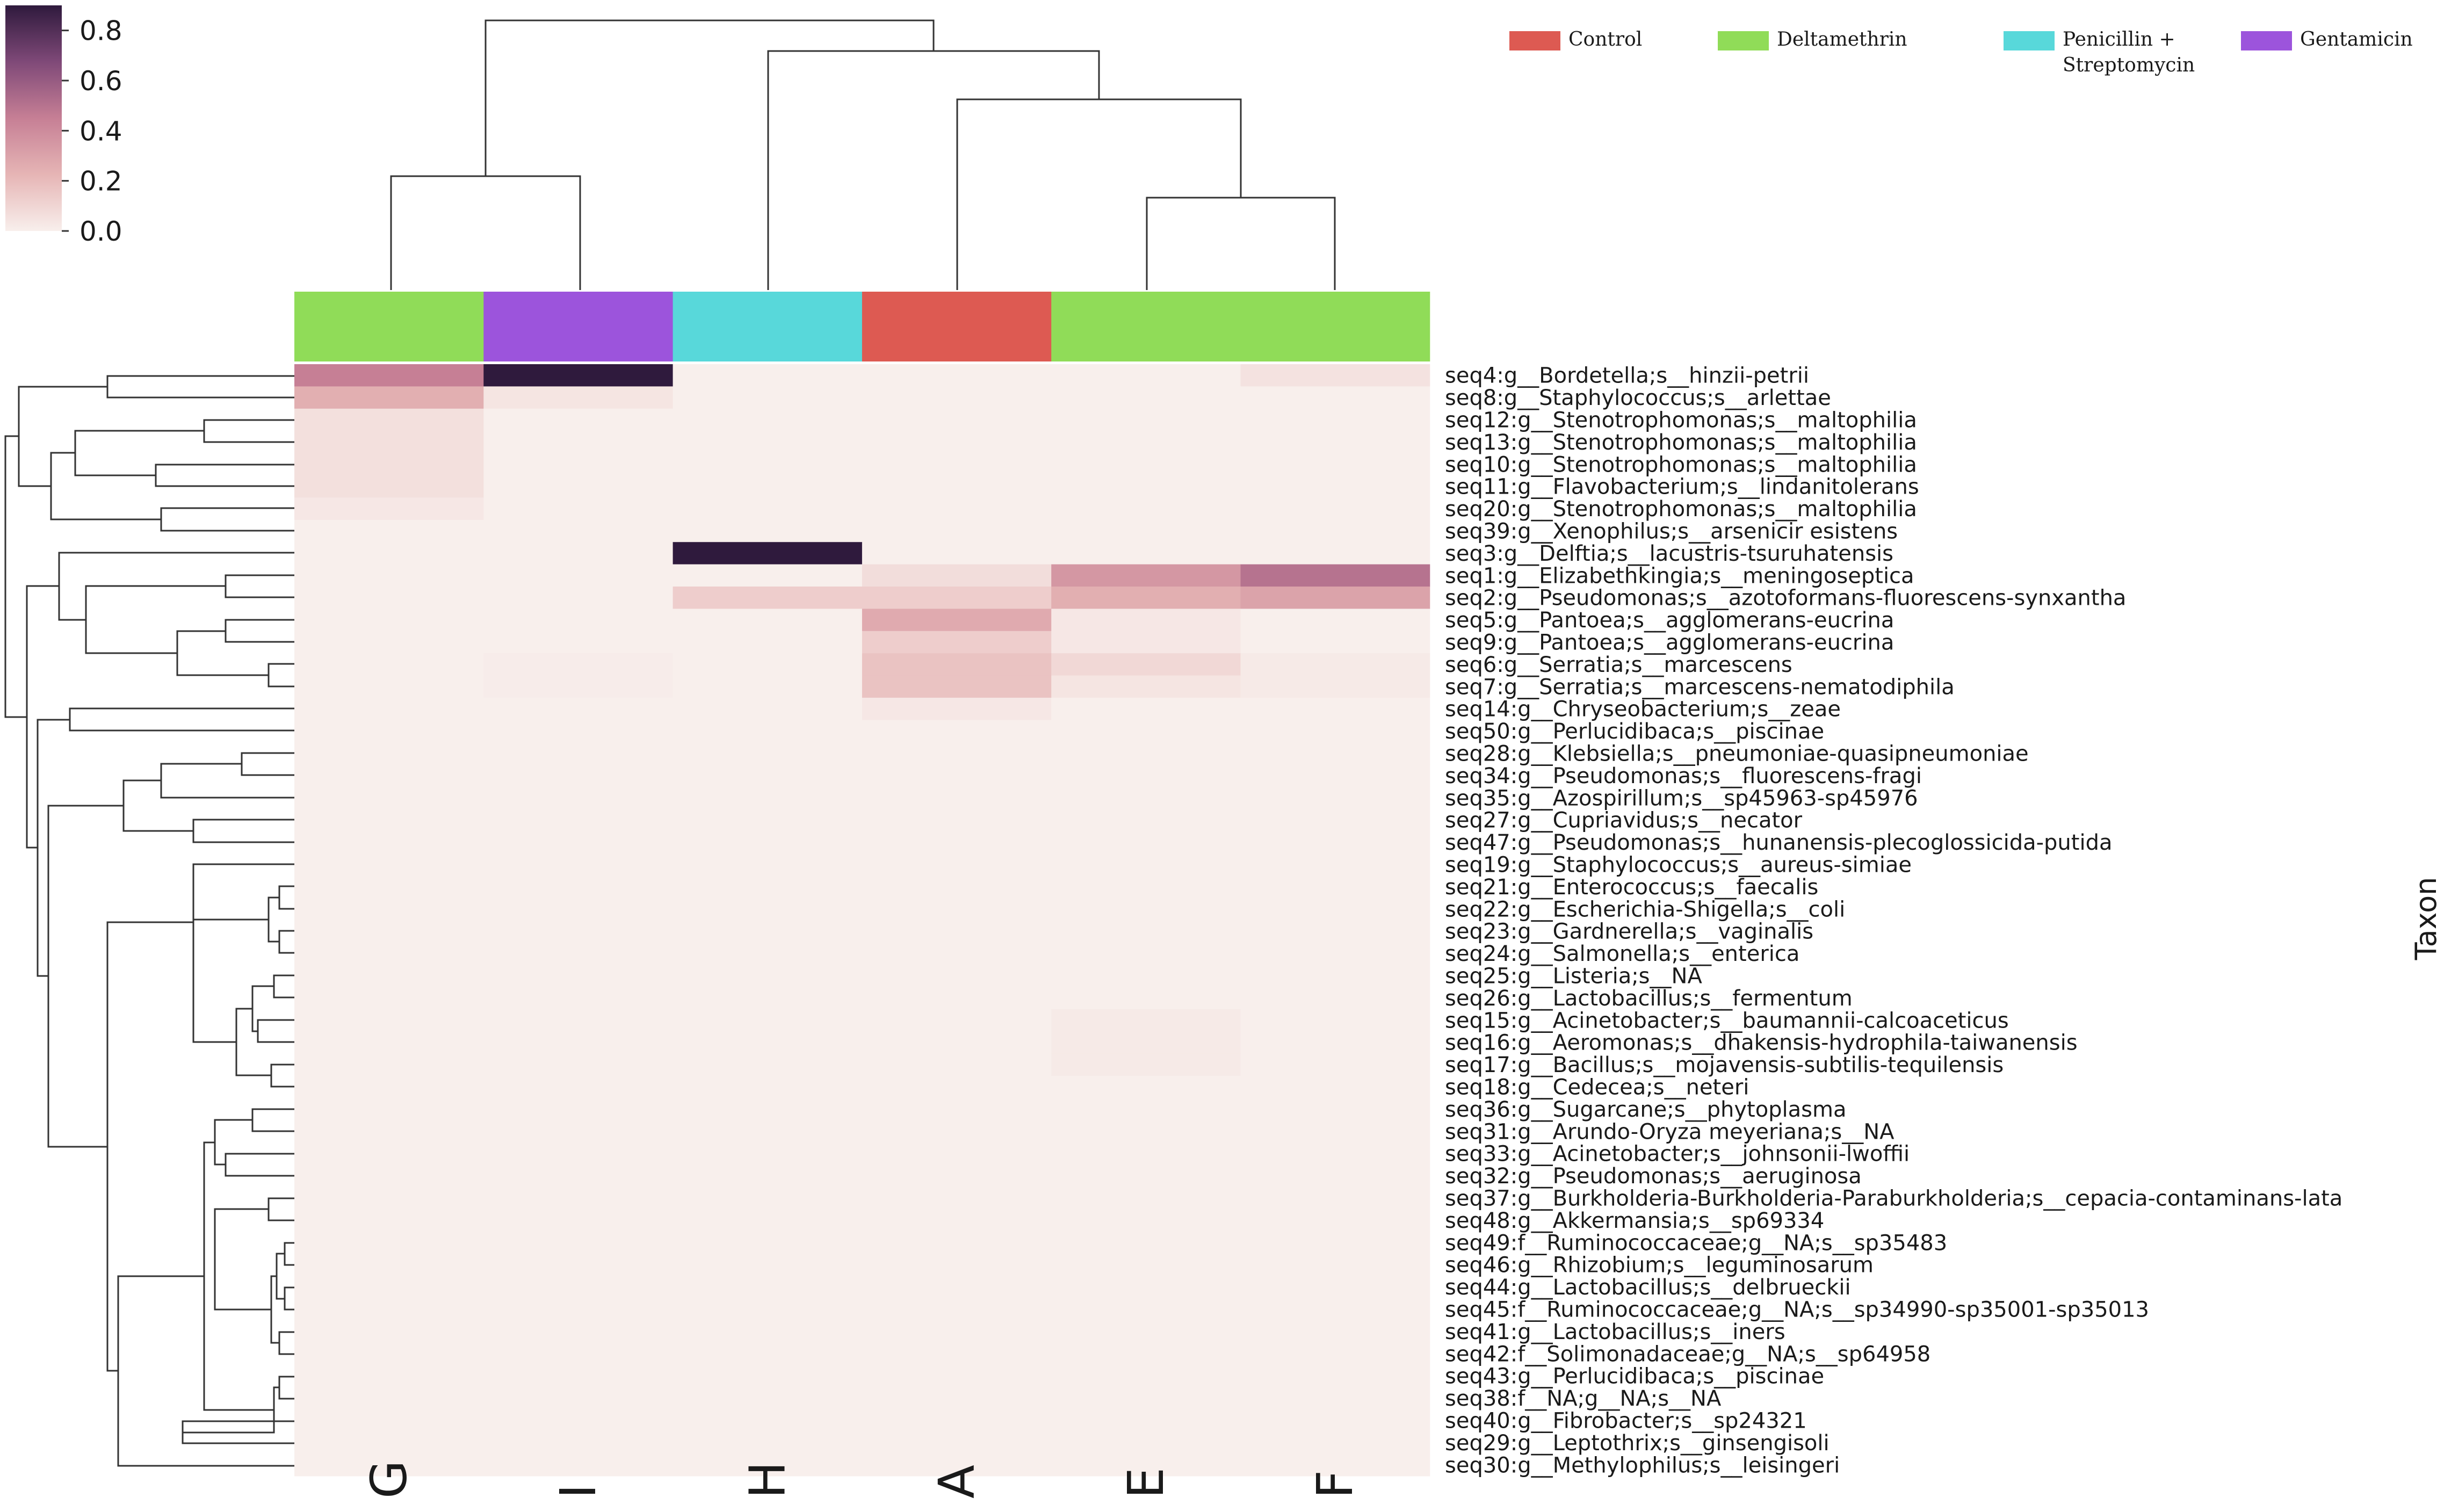  I want to click on colorbar-ticks: 0.8 0.6 0.4 0.2 0.0, so click(92, 131).